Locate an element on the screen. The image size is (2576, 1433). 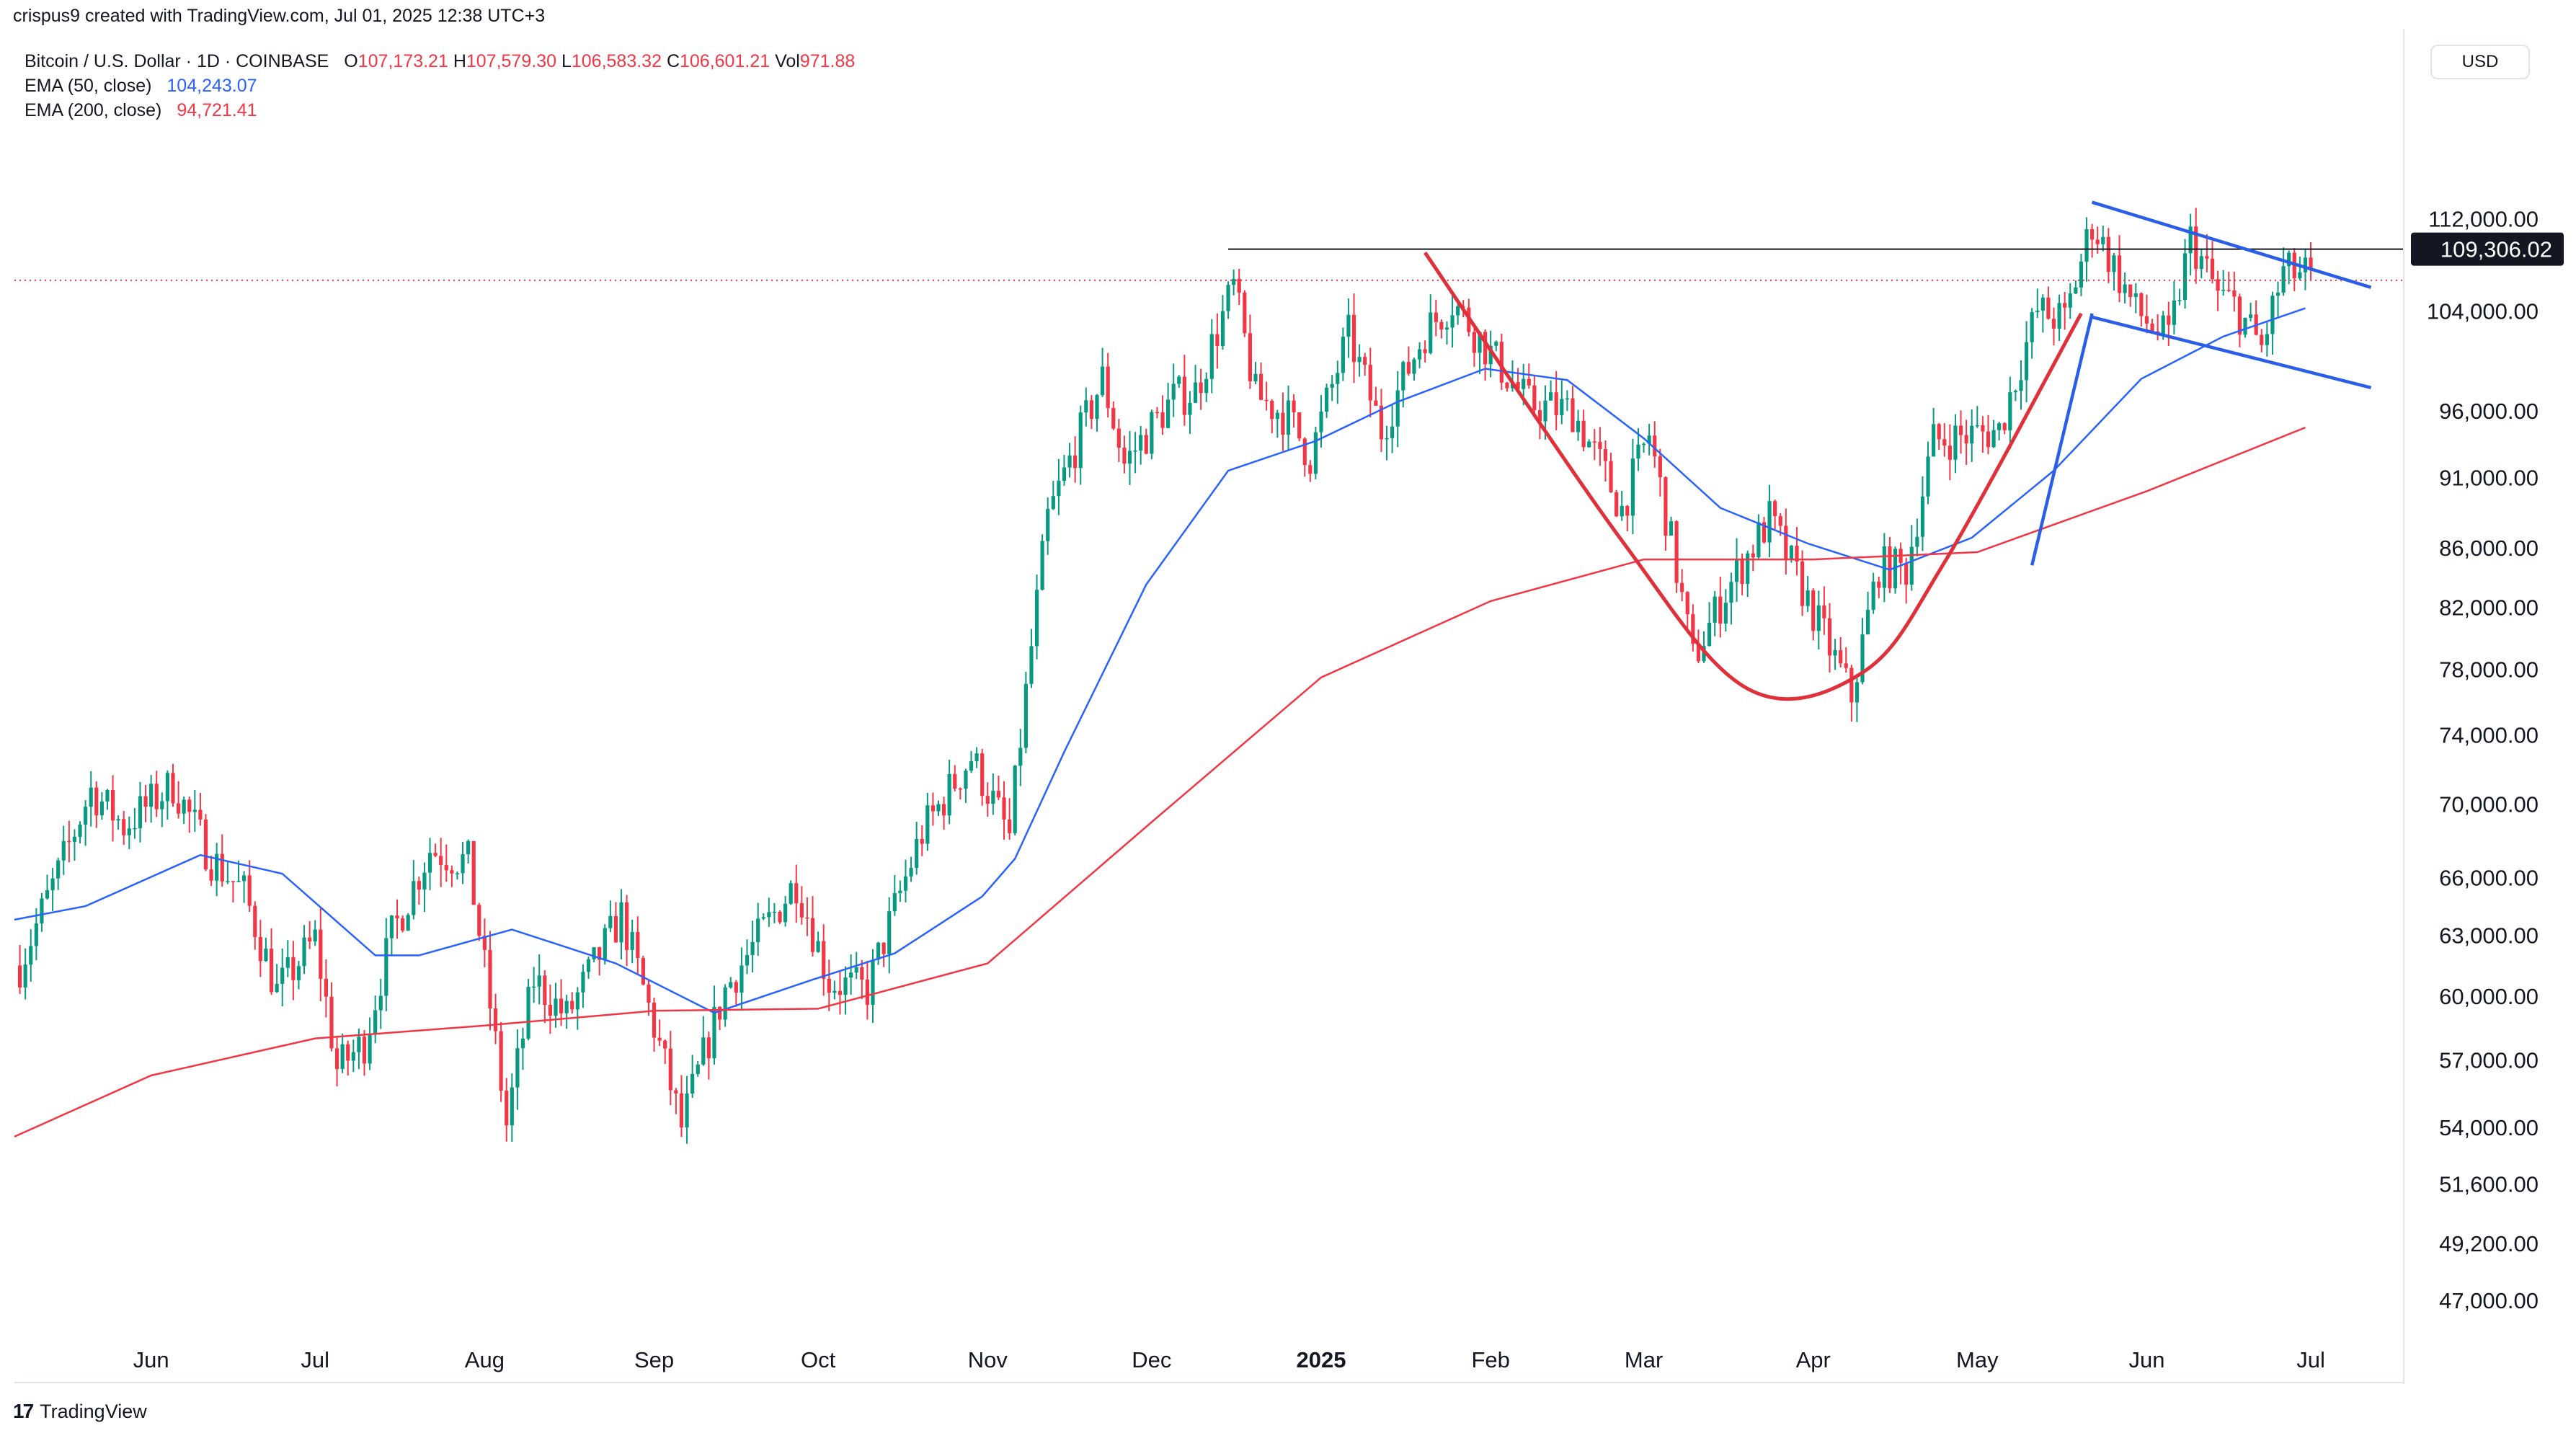
price-tick-label: 96,000.00 is located at coordinates (2489, 411).